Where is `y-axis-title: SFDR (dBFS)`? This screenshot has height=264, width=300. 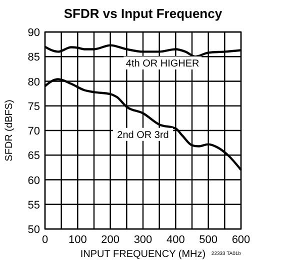 y-axis-title: SFDR (dBFS) is located at coordinates (9, 131).